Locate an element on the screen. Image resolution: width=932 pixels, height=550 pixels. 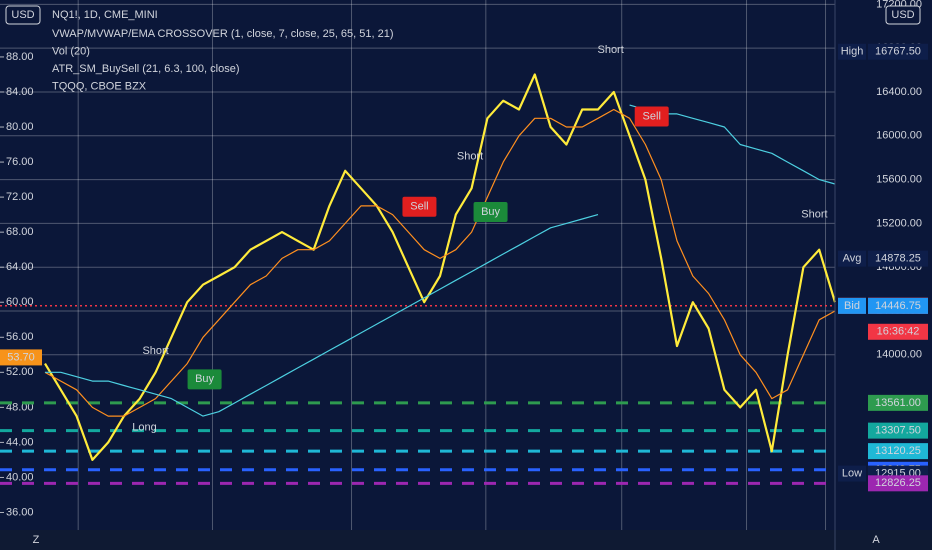
y2-tick-label: 16000.00 is located at coordinates (899, 136).